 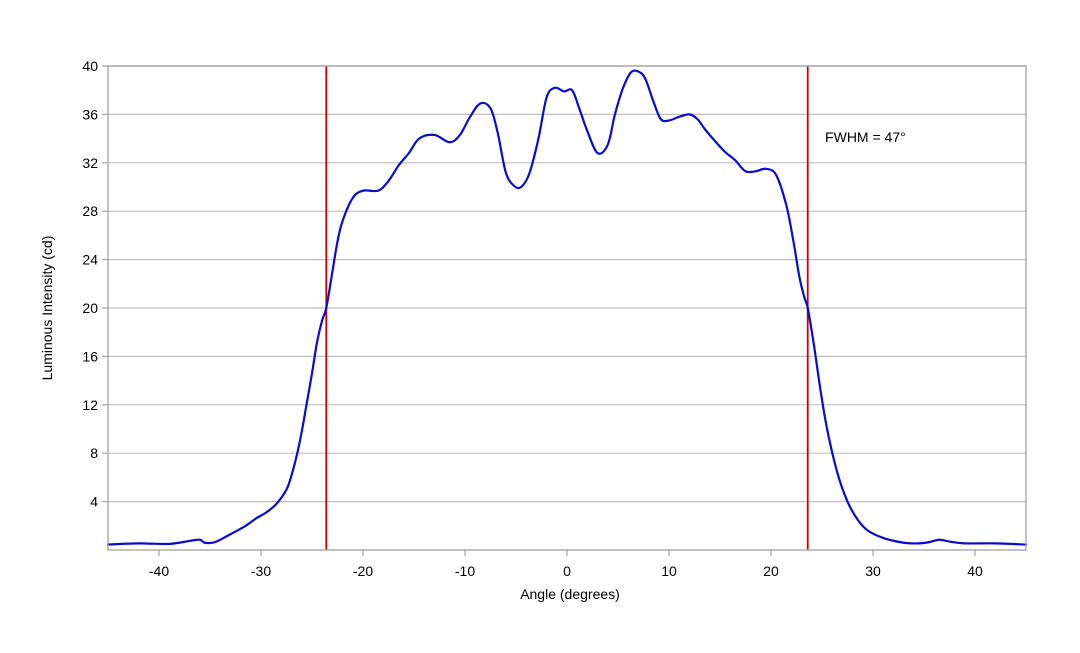 What do you see at coordinates (90, 114) in the screenshot?
I see `y-tick-label-8: 36` at bounding box center [90, 114].